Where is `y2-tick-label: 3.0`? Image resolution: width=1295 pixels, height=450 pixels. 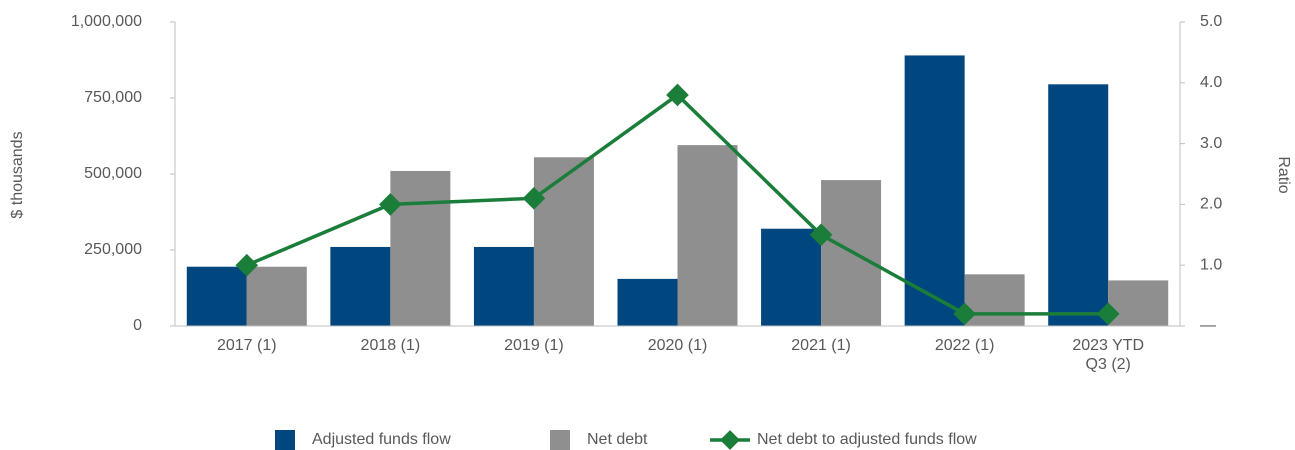 y2-tick-label: 3.0 is located at coordinates (1211, 143).